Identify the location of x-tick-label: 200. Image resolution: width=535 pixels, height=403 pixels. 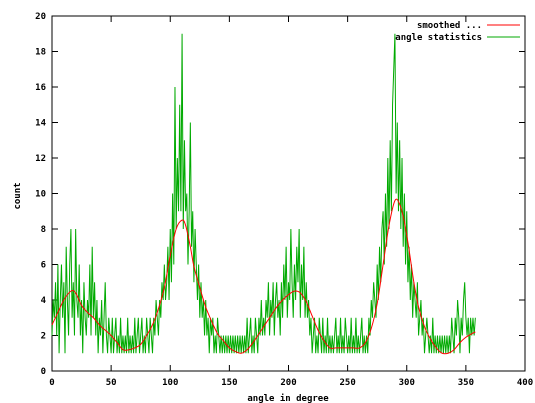
(288, 383).